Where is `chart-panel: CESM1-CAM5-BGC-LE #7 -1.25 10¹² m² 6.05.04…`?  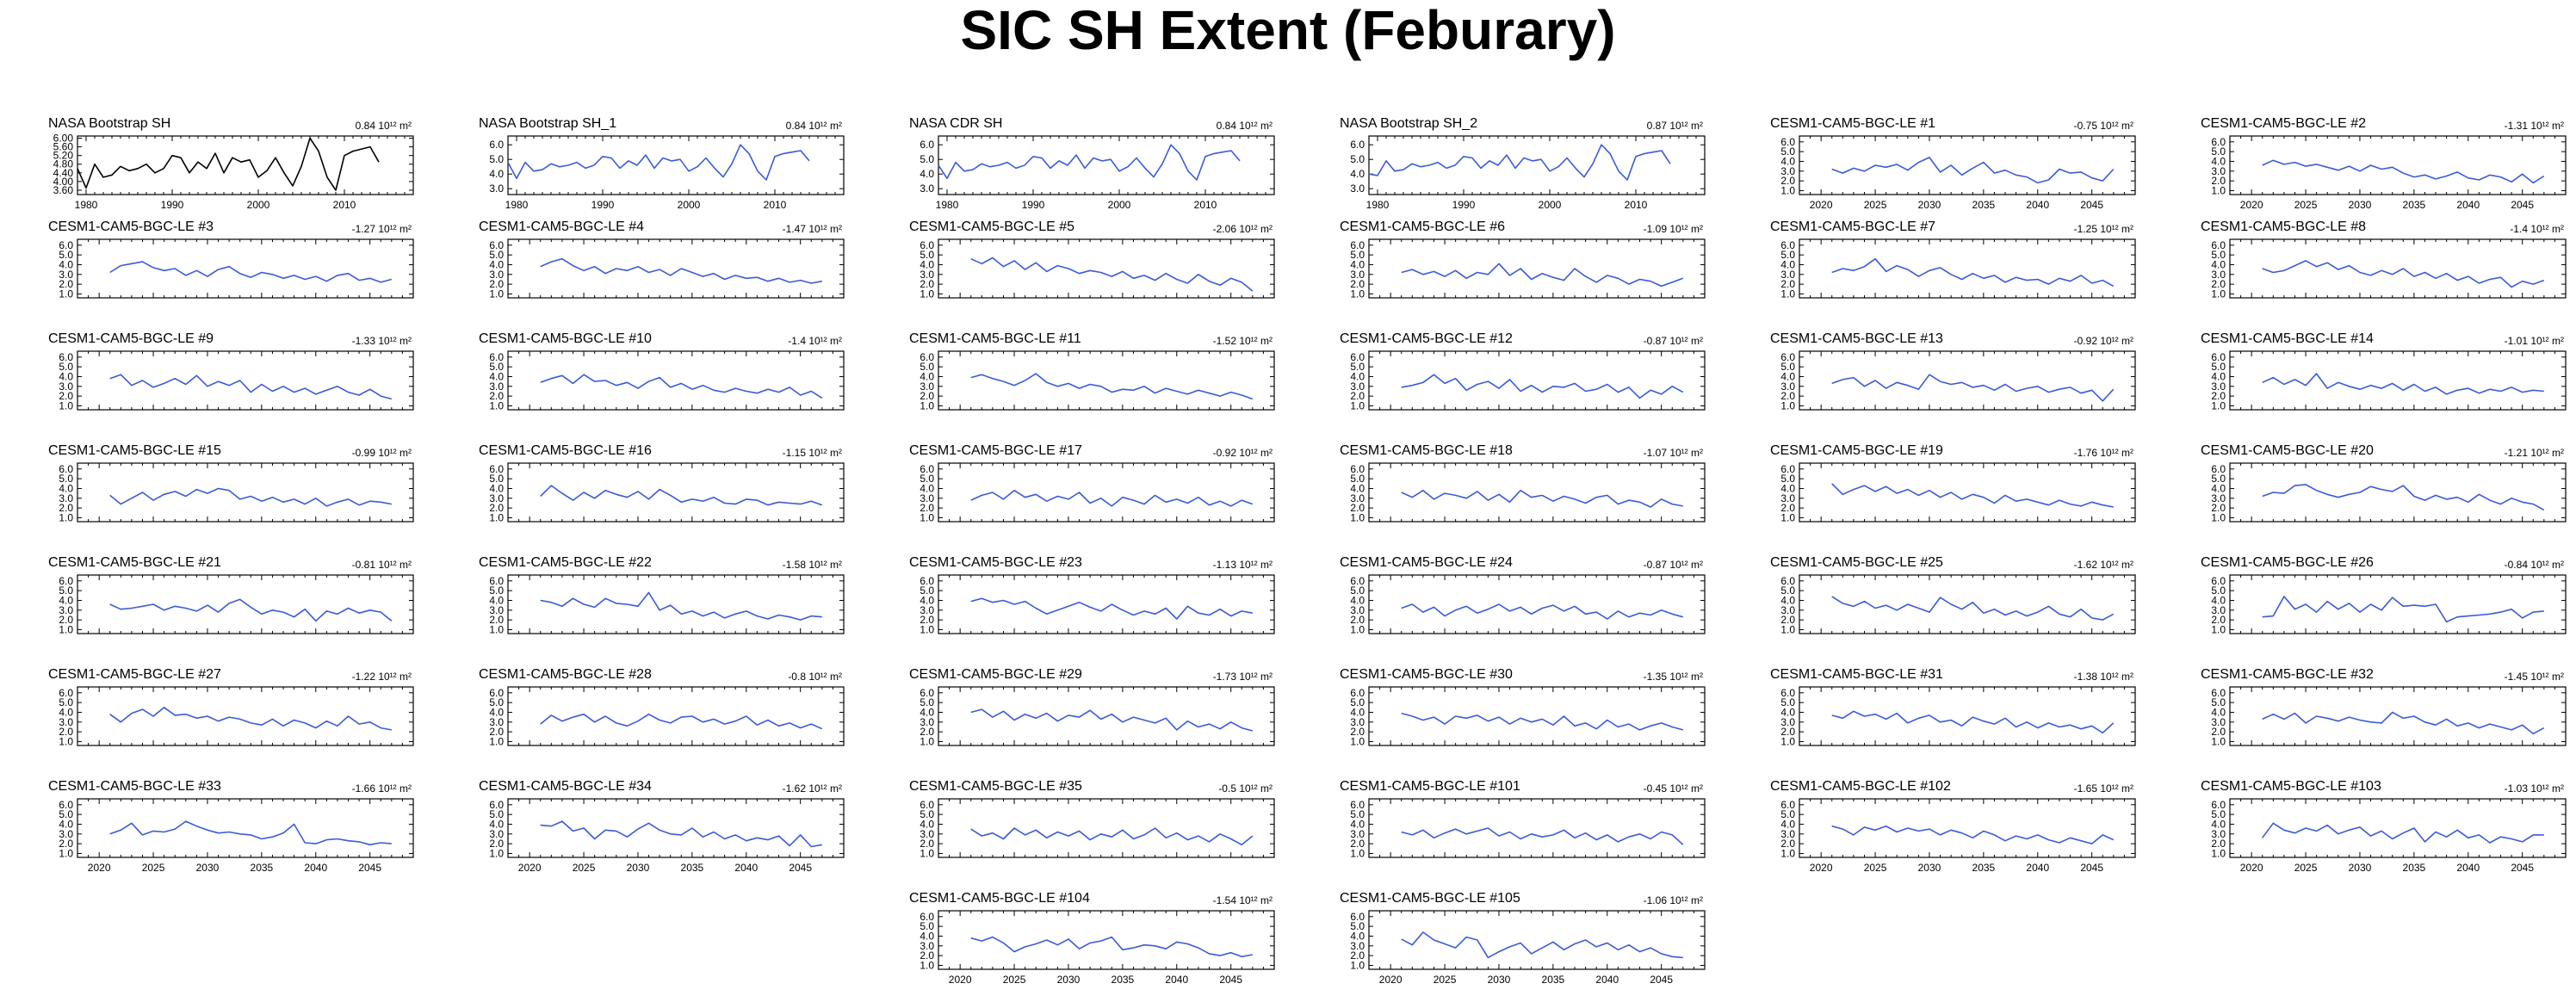 chart-panel: CESM1-CAM5-BGC-LE #7 -1.25 10¹² m² 6.05.04… is located at coordinates (1953, 260).